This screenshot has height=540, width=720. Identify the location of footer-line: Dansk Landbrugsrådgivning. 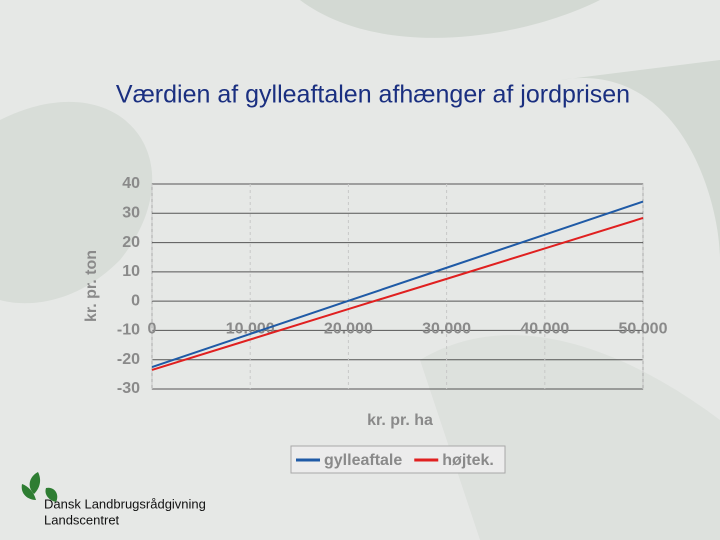
(125, 503).